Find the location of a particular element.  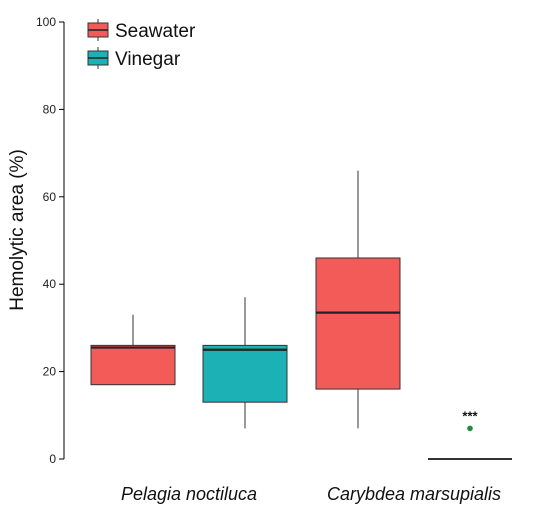

legend: Seawater Vinegar is located at coordinates (141, 44).